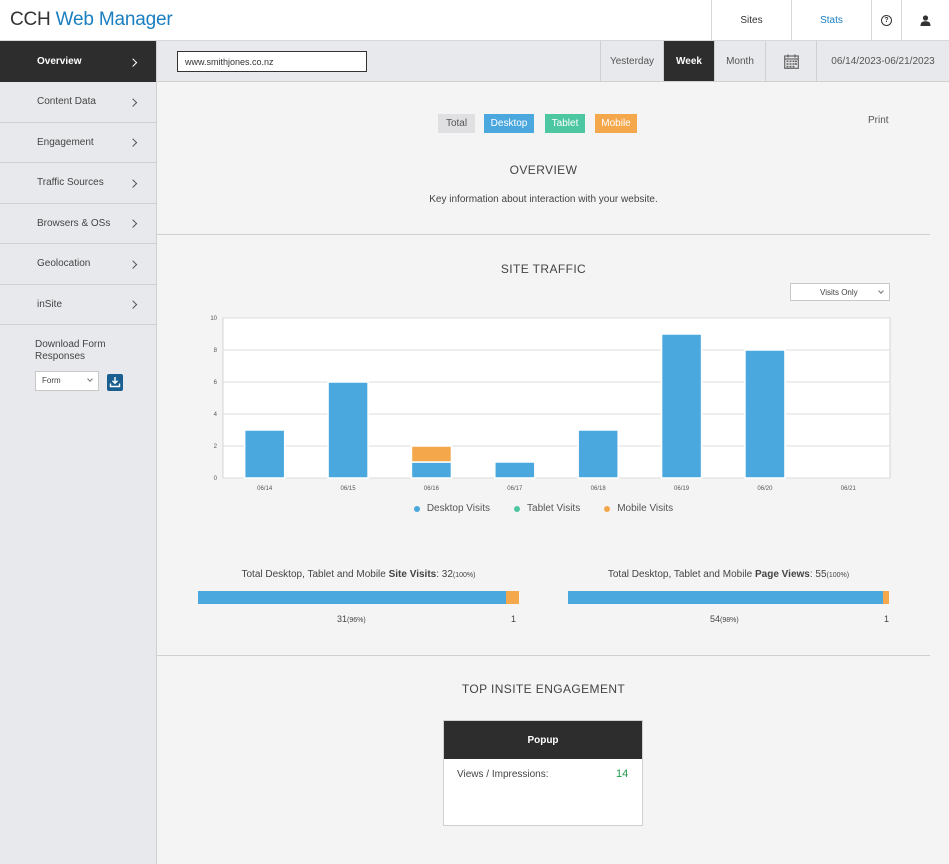 This screenshot has height=864, width=949. What do you see at coordinates (30, 19) in the screenshot?
I see `logo-main: CCH` at bounding box center [30, 19].